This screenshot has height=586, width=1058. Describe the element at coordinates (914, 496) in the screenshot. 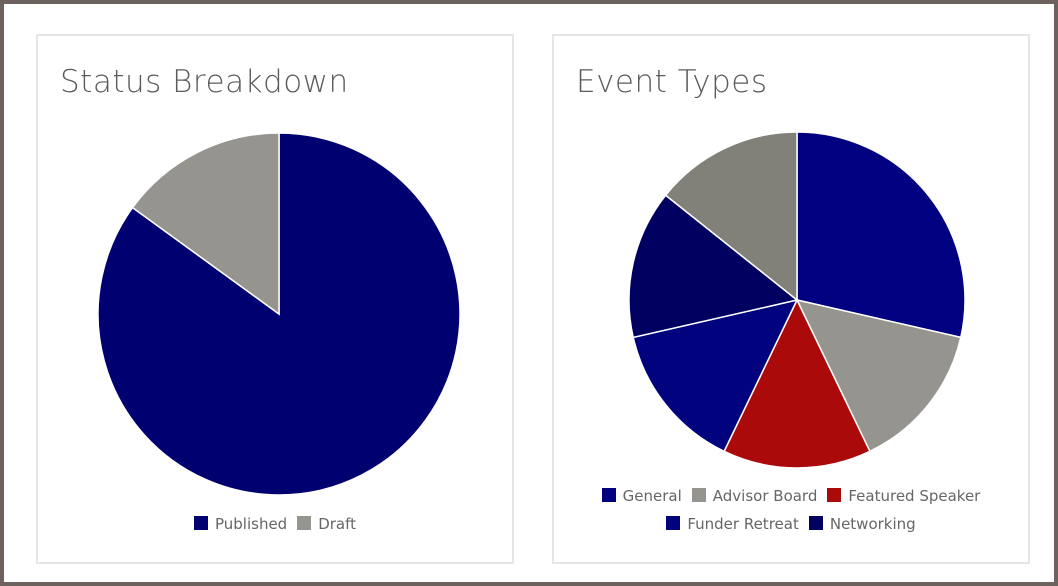

I see `legend-label: Featured Speaker` at that location.